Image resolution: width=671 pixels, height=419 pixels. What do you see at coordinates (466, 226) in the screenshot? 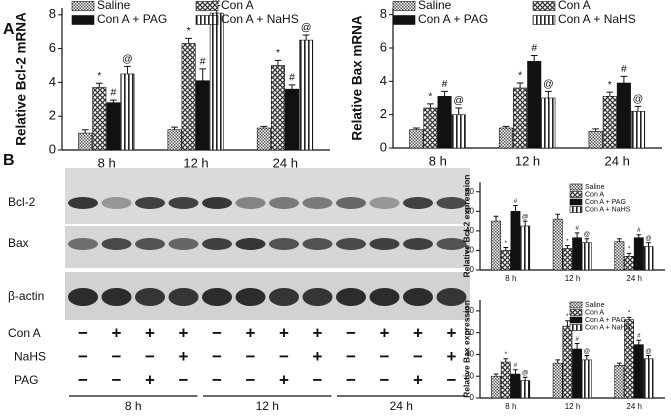
I see `y-axis-label: Relative Bcl-2 expression` at bounding box center [466, 226].